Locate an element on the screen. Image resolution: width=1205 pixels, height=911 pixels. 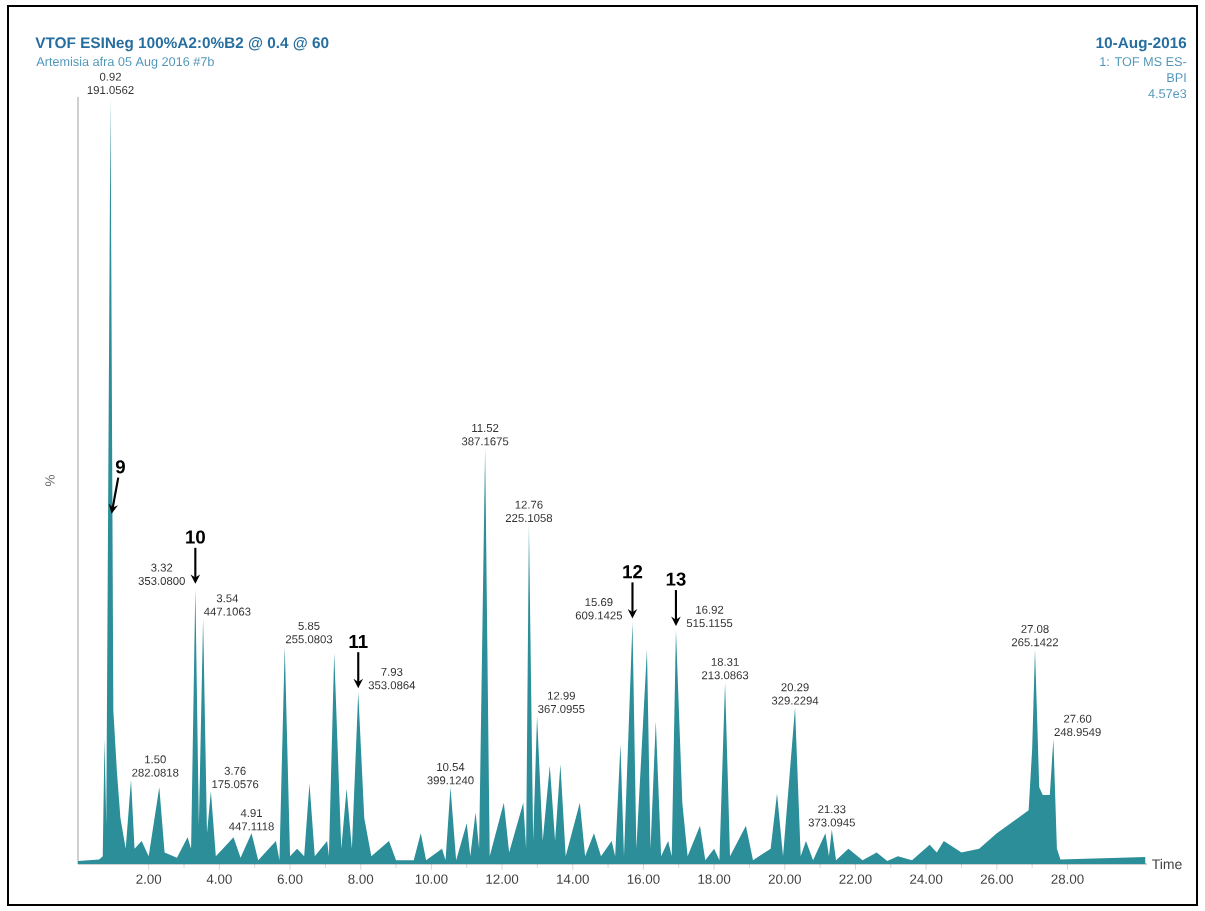
annotation: 4.91 447.1118 is located at coordinates (251, 820).